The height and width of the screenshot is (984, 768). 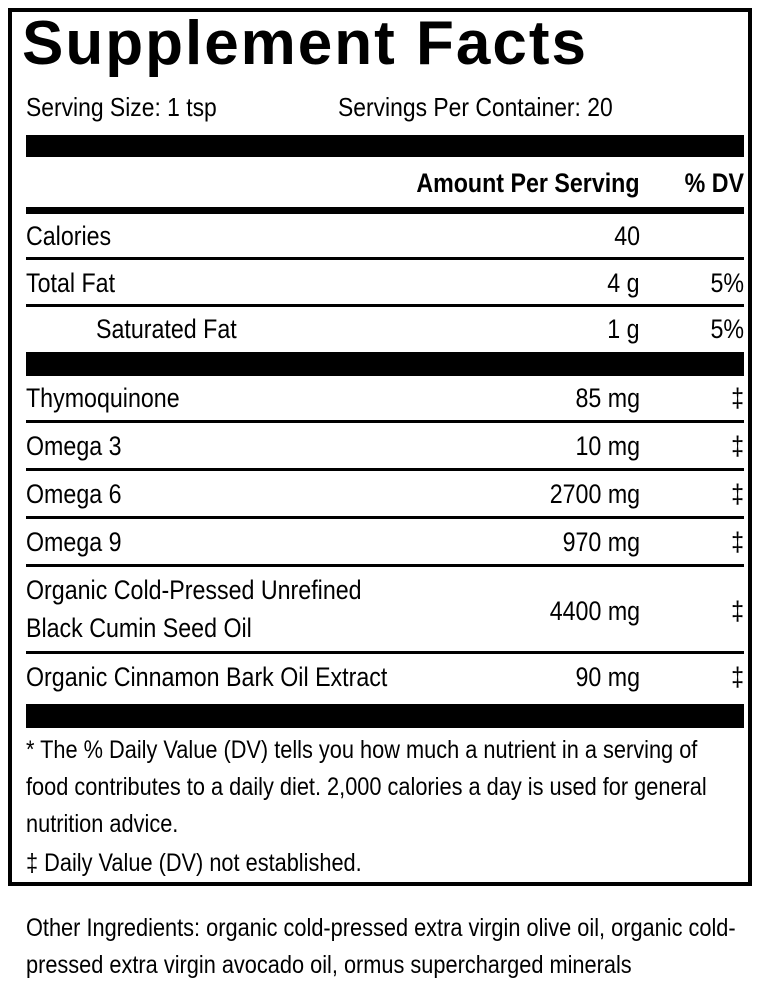 I want to click on ingredient-amount: 970 mg, so click(x=601, y=542).